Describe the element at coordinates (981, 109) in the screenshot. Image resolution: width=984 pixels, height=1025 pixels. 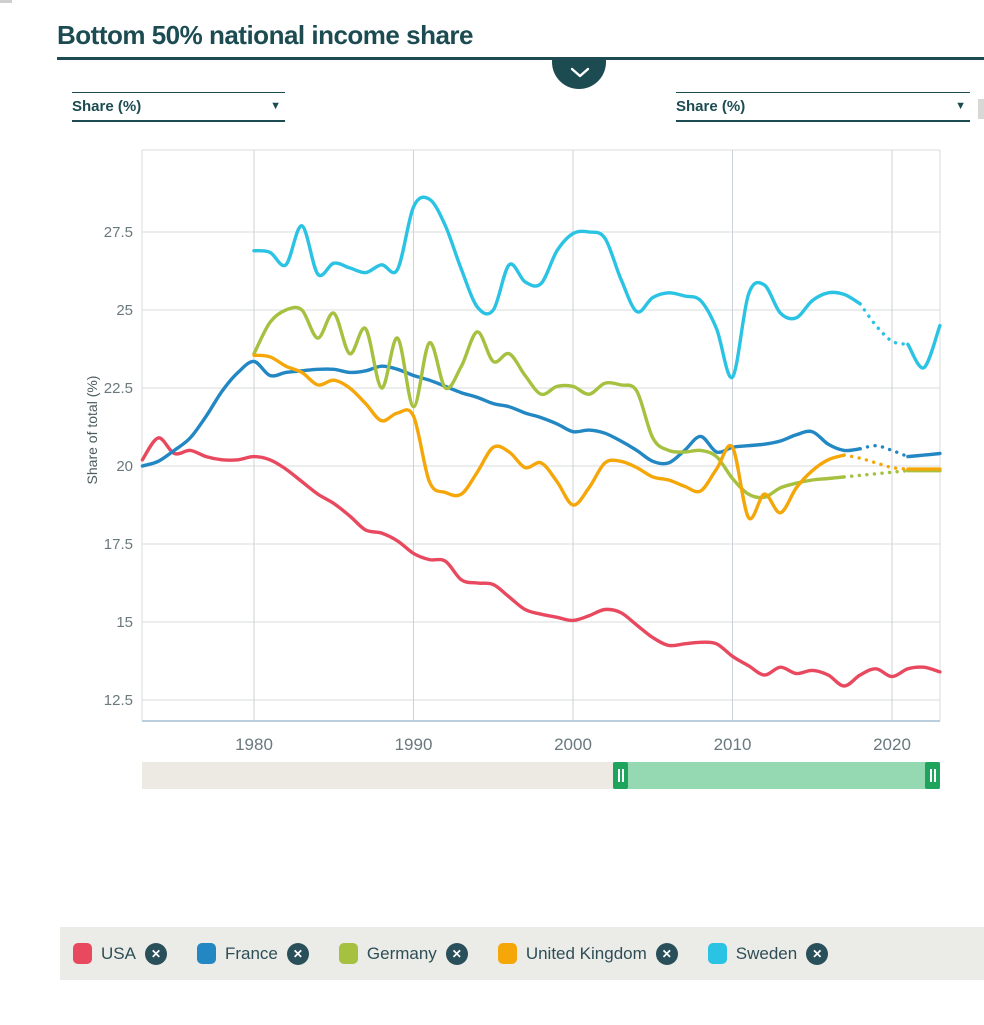
I see `clipped-neighbor-element` at that location.